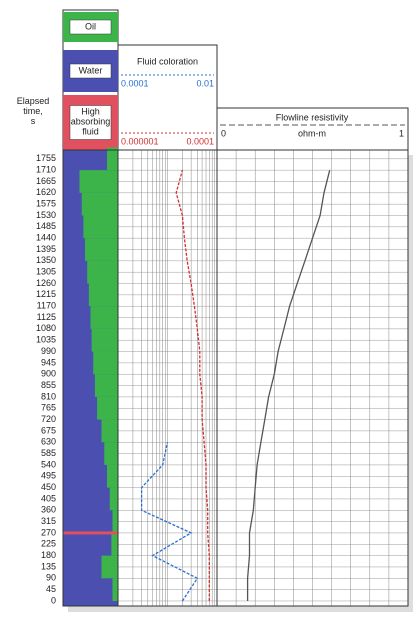  I want to click on y-tick-label: 1125, so click(46, 317).